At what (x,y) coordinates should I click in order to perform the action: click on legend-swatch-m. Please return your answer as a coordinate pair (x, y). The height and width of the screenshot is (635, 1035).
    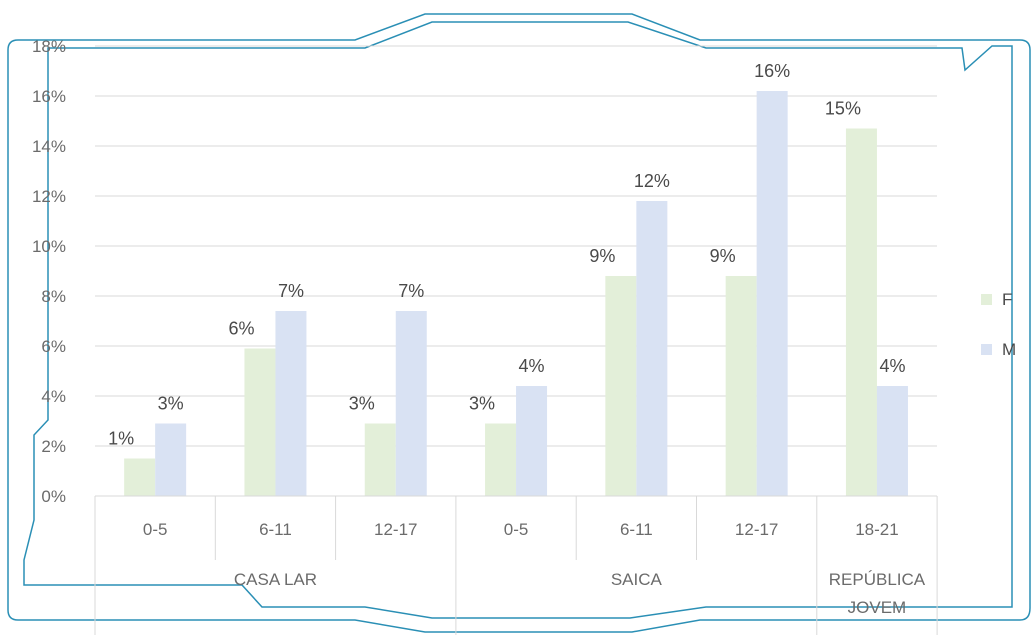
    Looking at the image, I should click on (986, 349).